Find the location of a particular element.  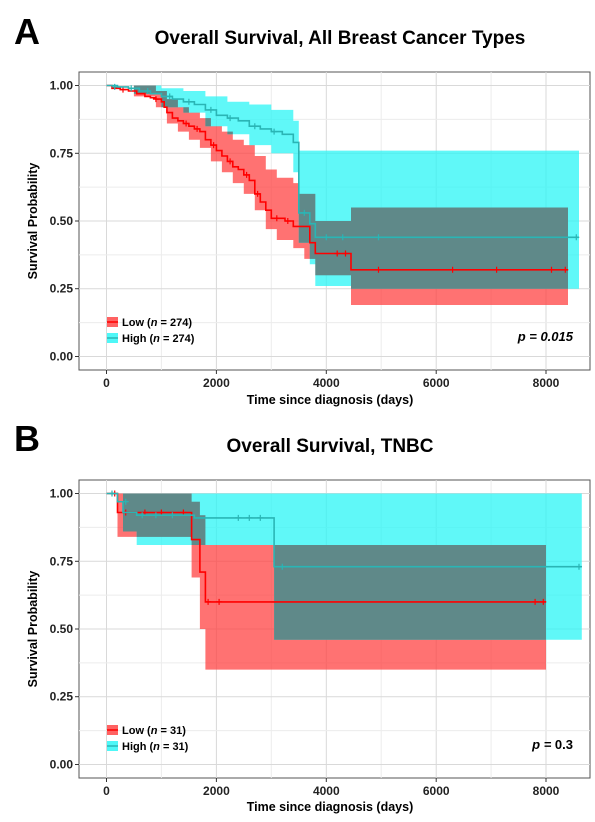

legend-item-high: High (n = 274) is located at coordinates (151, 339).